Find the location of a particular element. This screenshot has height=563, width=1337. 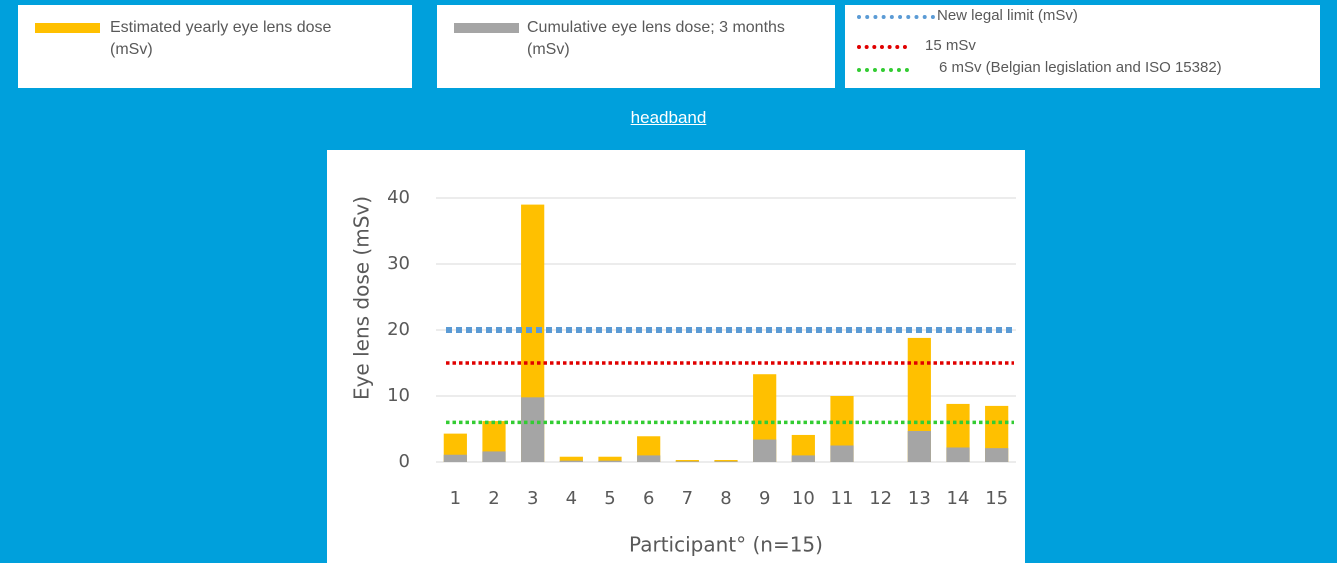

y-tick-label: 40 is located at coordinates (398, 197).